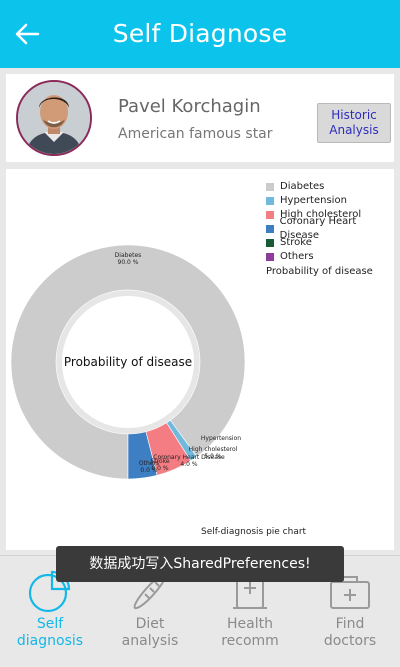 The image size is (400, 667). I want to click on slice-label-diabetes: Diabetes 90.0 %, so click(128, 259).